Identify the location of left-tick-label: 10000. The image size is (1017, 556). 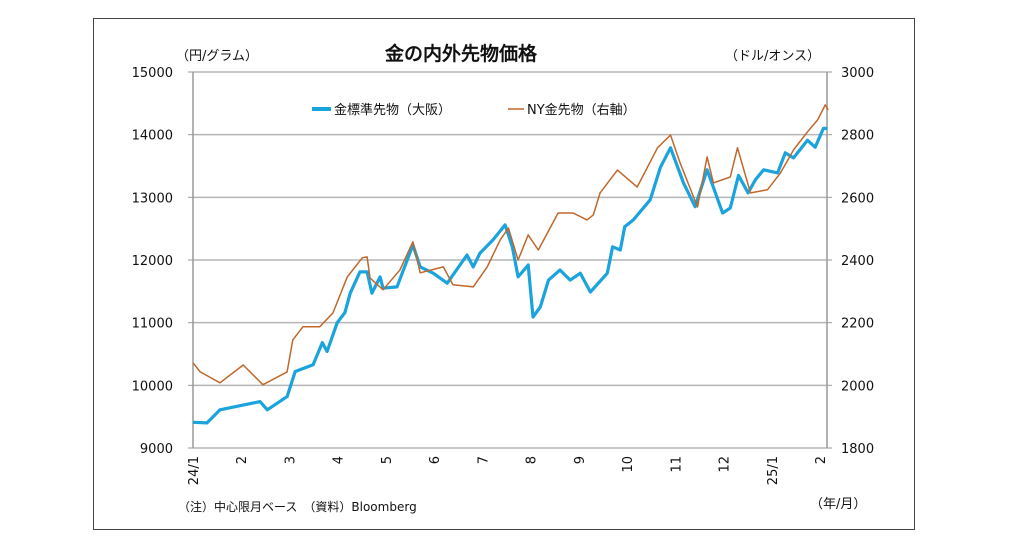
(152, 386).